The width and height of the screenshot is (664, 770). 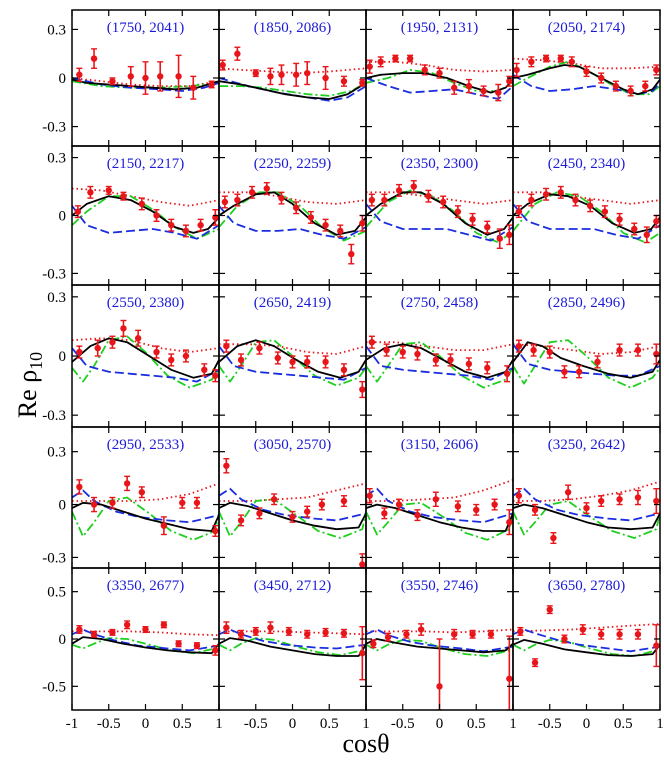 I want to click on y-tick-label: -0.5, so click(x=54, y=687).